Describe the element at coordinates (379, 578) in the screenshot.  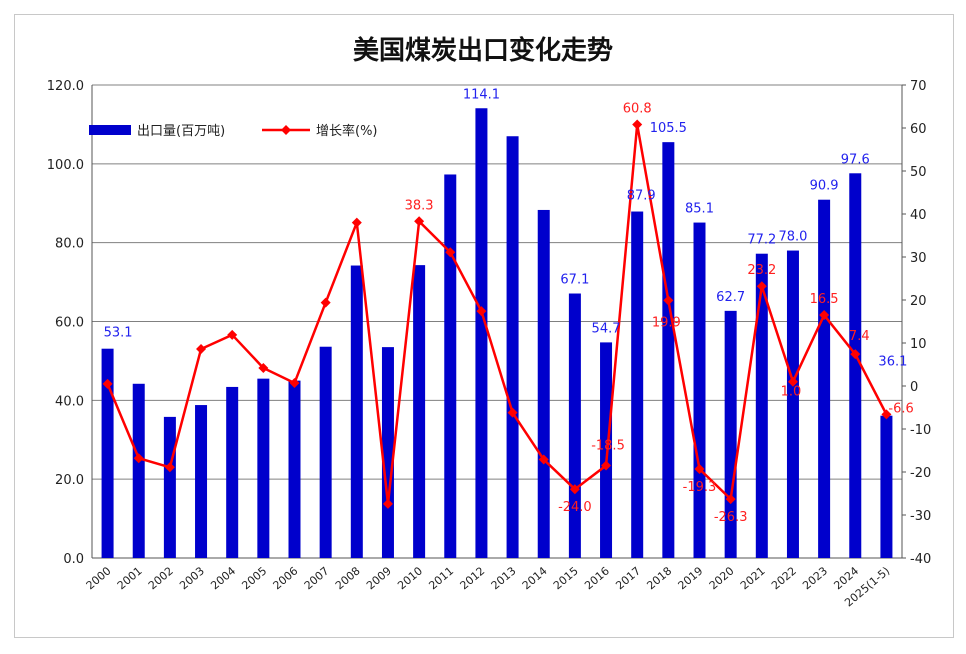
I see `x-tick-label: 2009` at that location.